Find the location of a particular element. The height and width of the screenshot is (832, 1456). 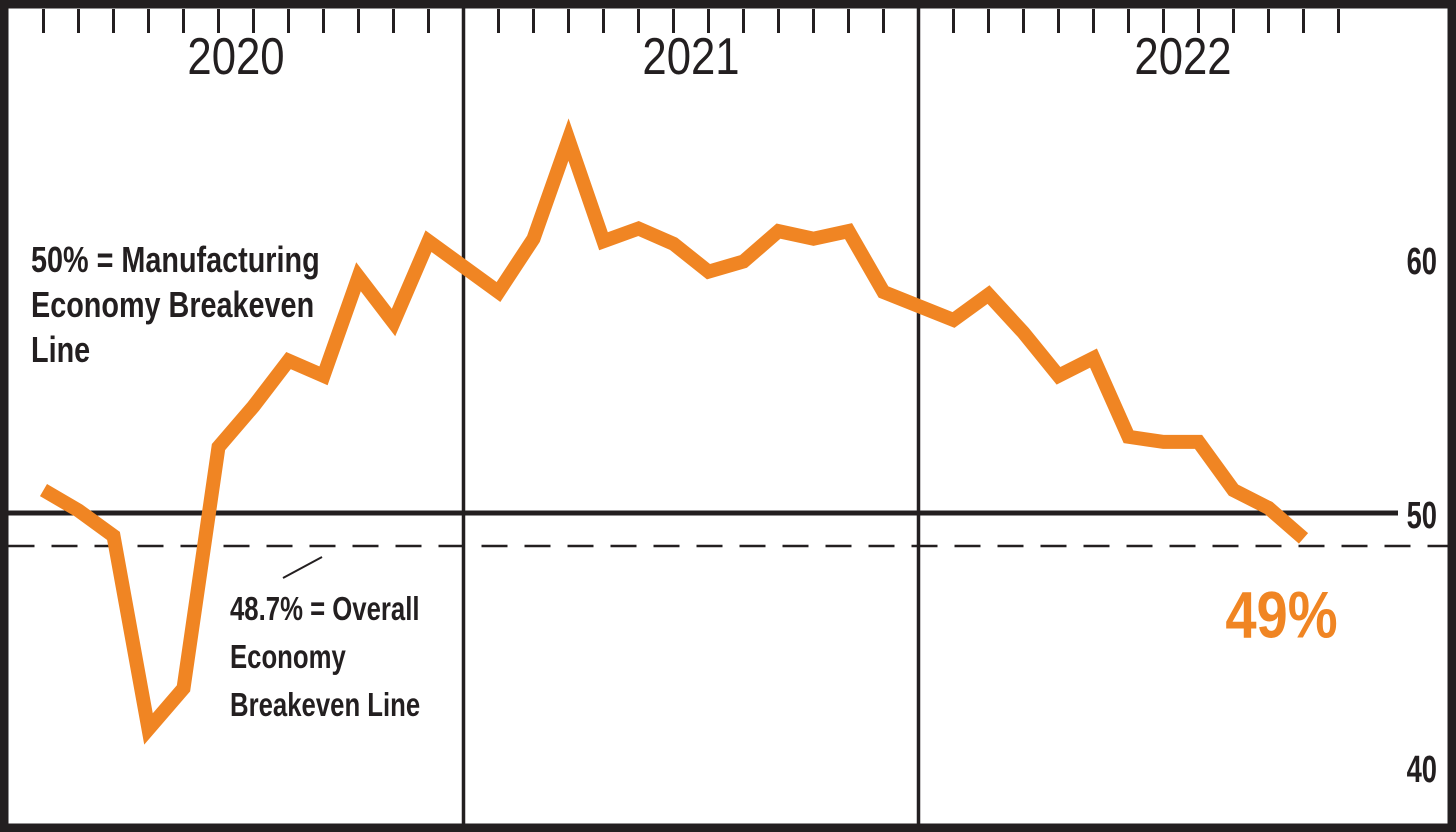

annotation-line: 50% = Manufacturing is located at coordinates (175, 259).